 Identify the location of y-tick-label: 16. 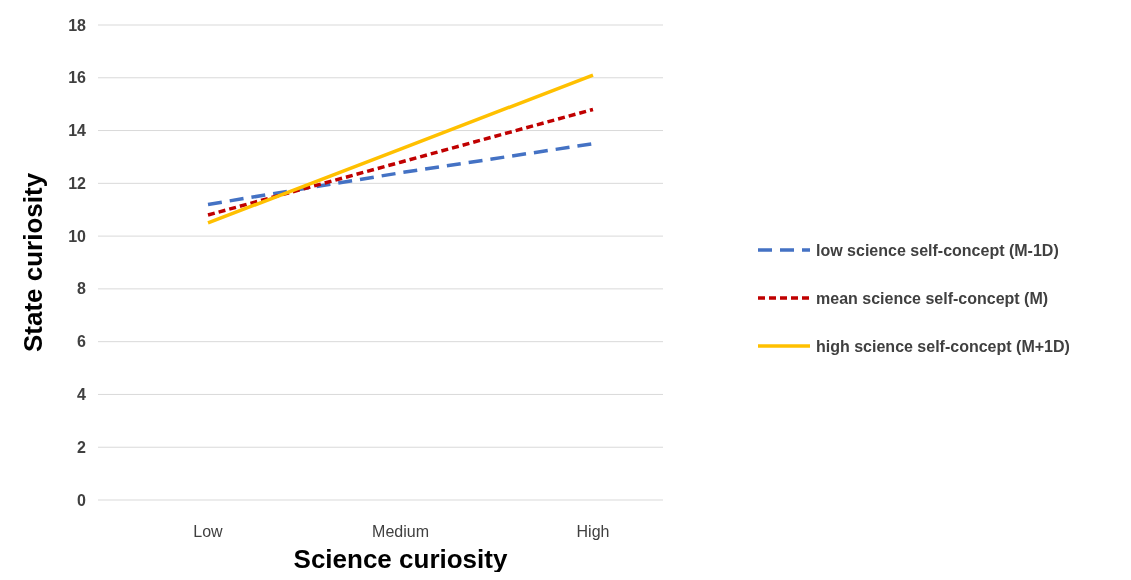
(77, 78).